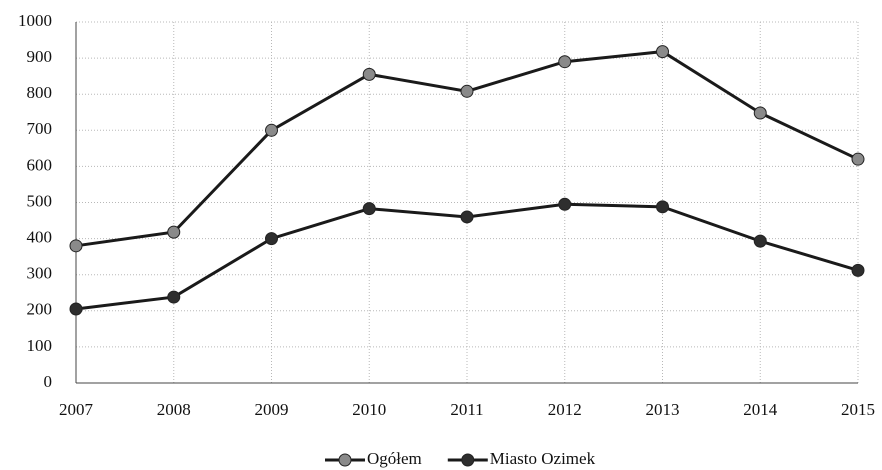 This screenshot has height=470, width=882. Describe the element at coordinates (40, 309) in the screenshot. I see `y-tick-label: 200` at that location.